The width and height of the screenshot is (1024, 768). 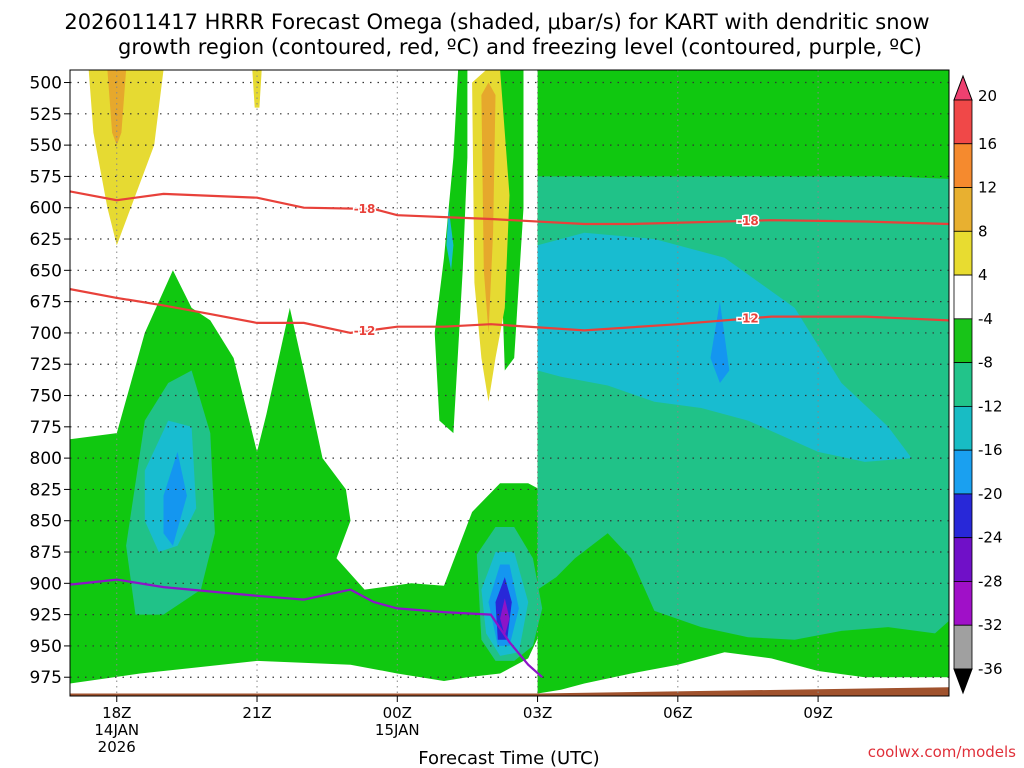 I want to click on x-axis-label: Forecast Time (UTC), so click(x=508, y=758).